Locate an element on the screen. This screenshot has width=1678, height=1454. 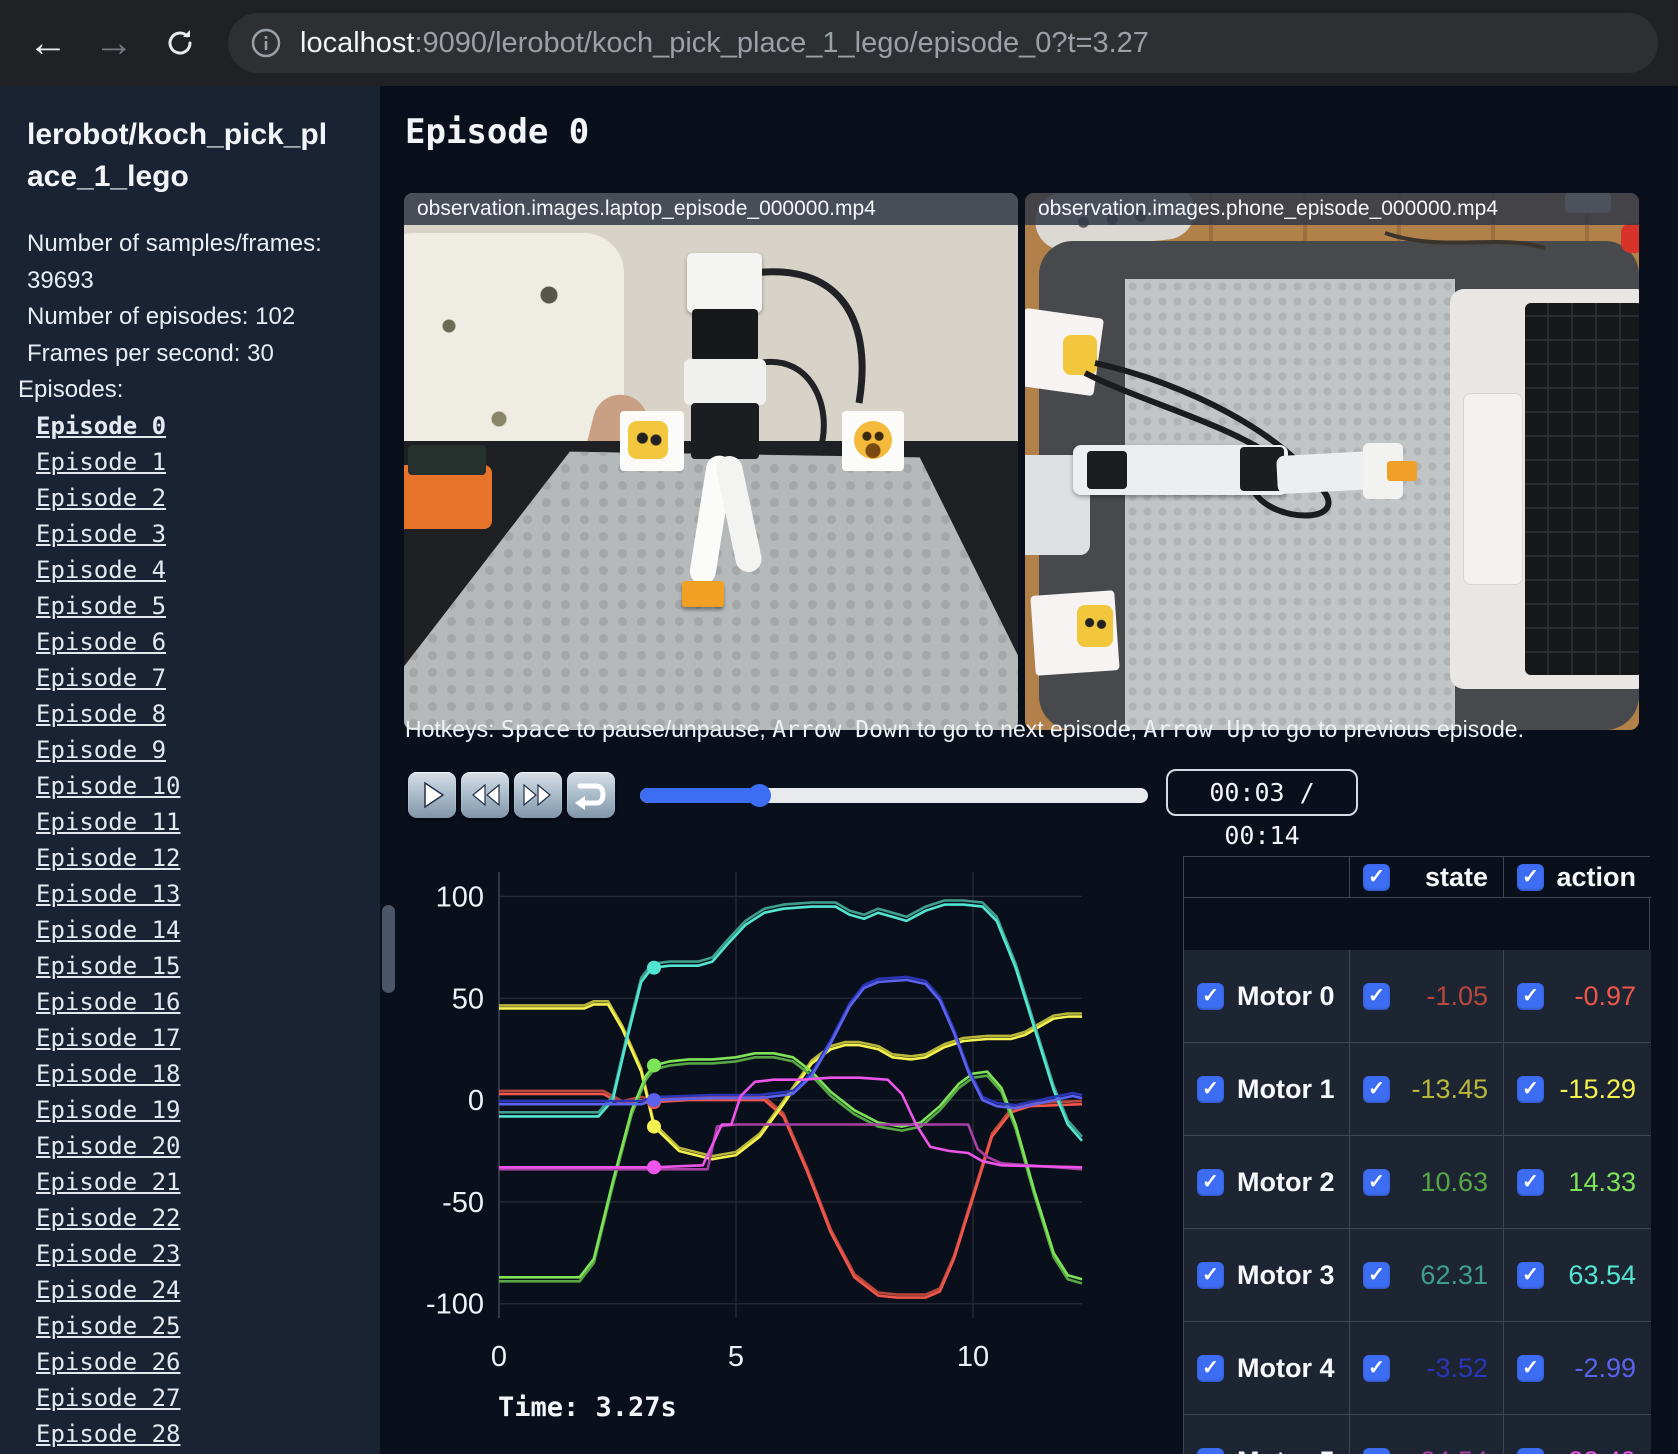
episode-link-19: Episode 19 is located at coordinates (108, 1110).